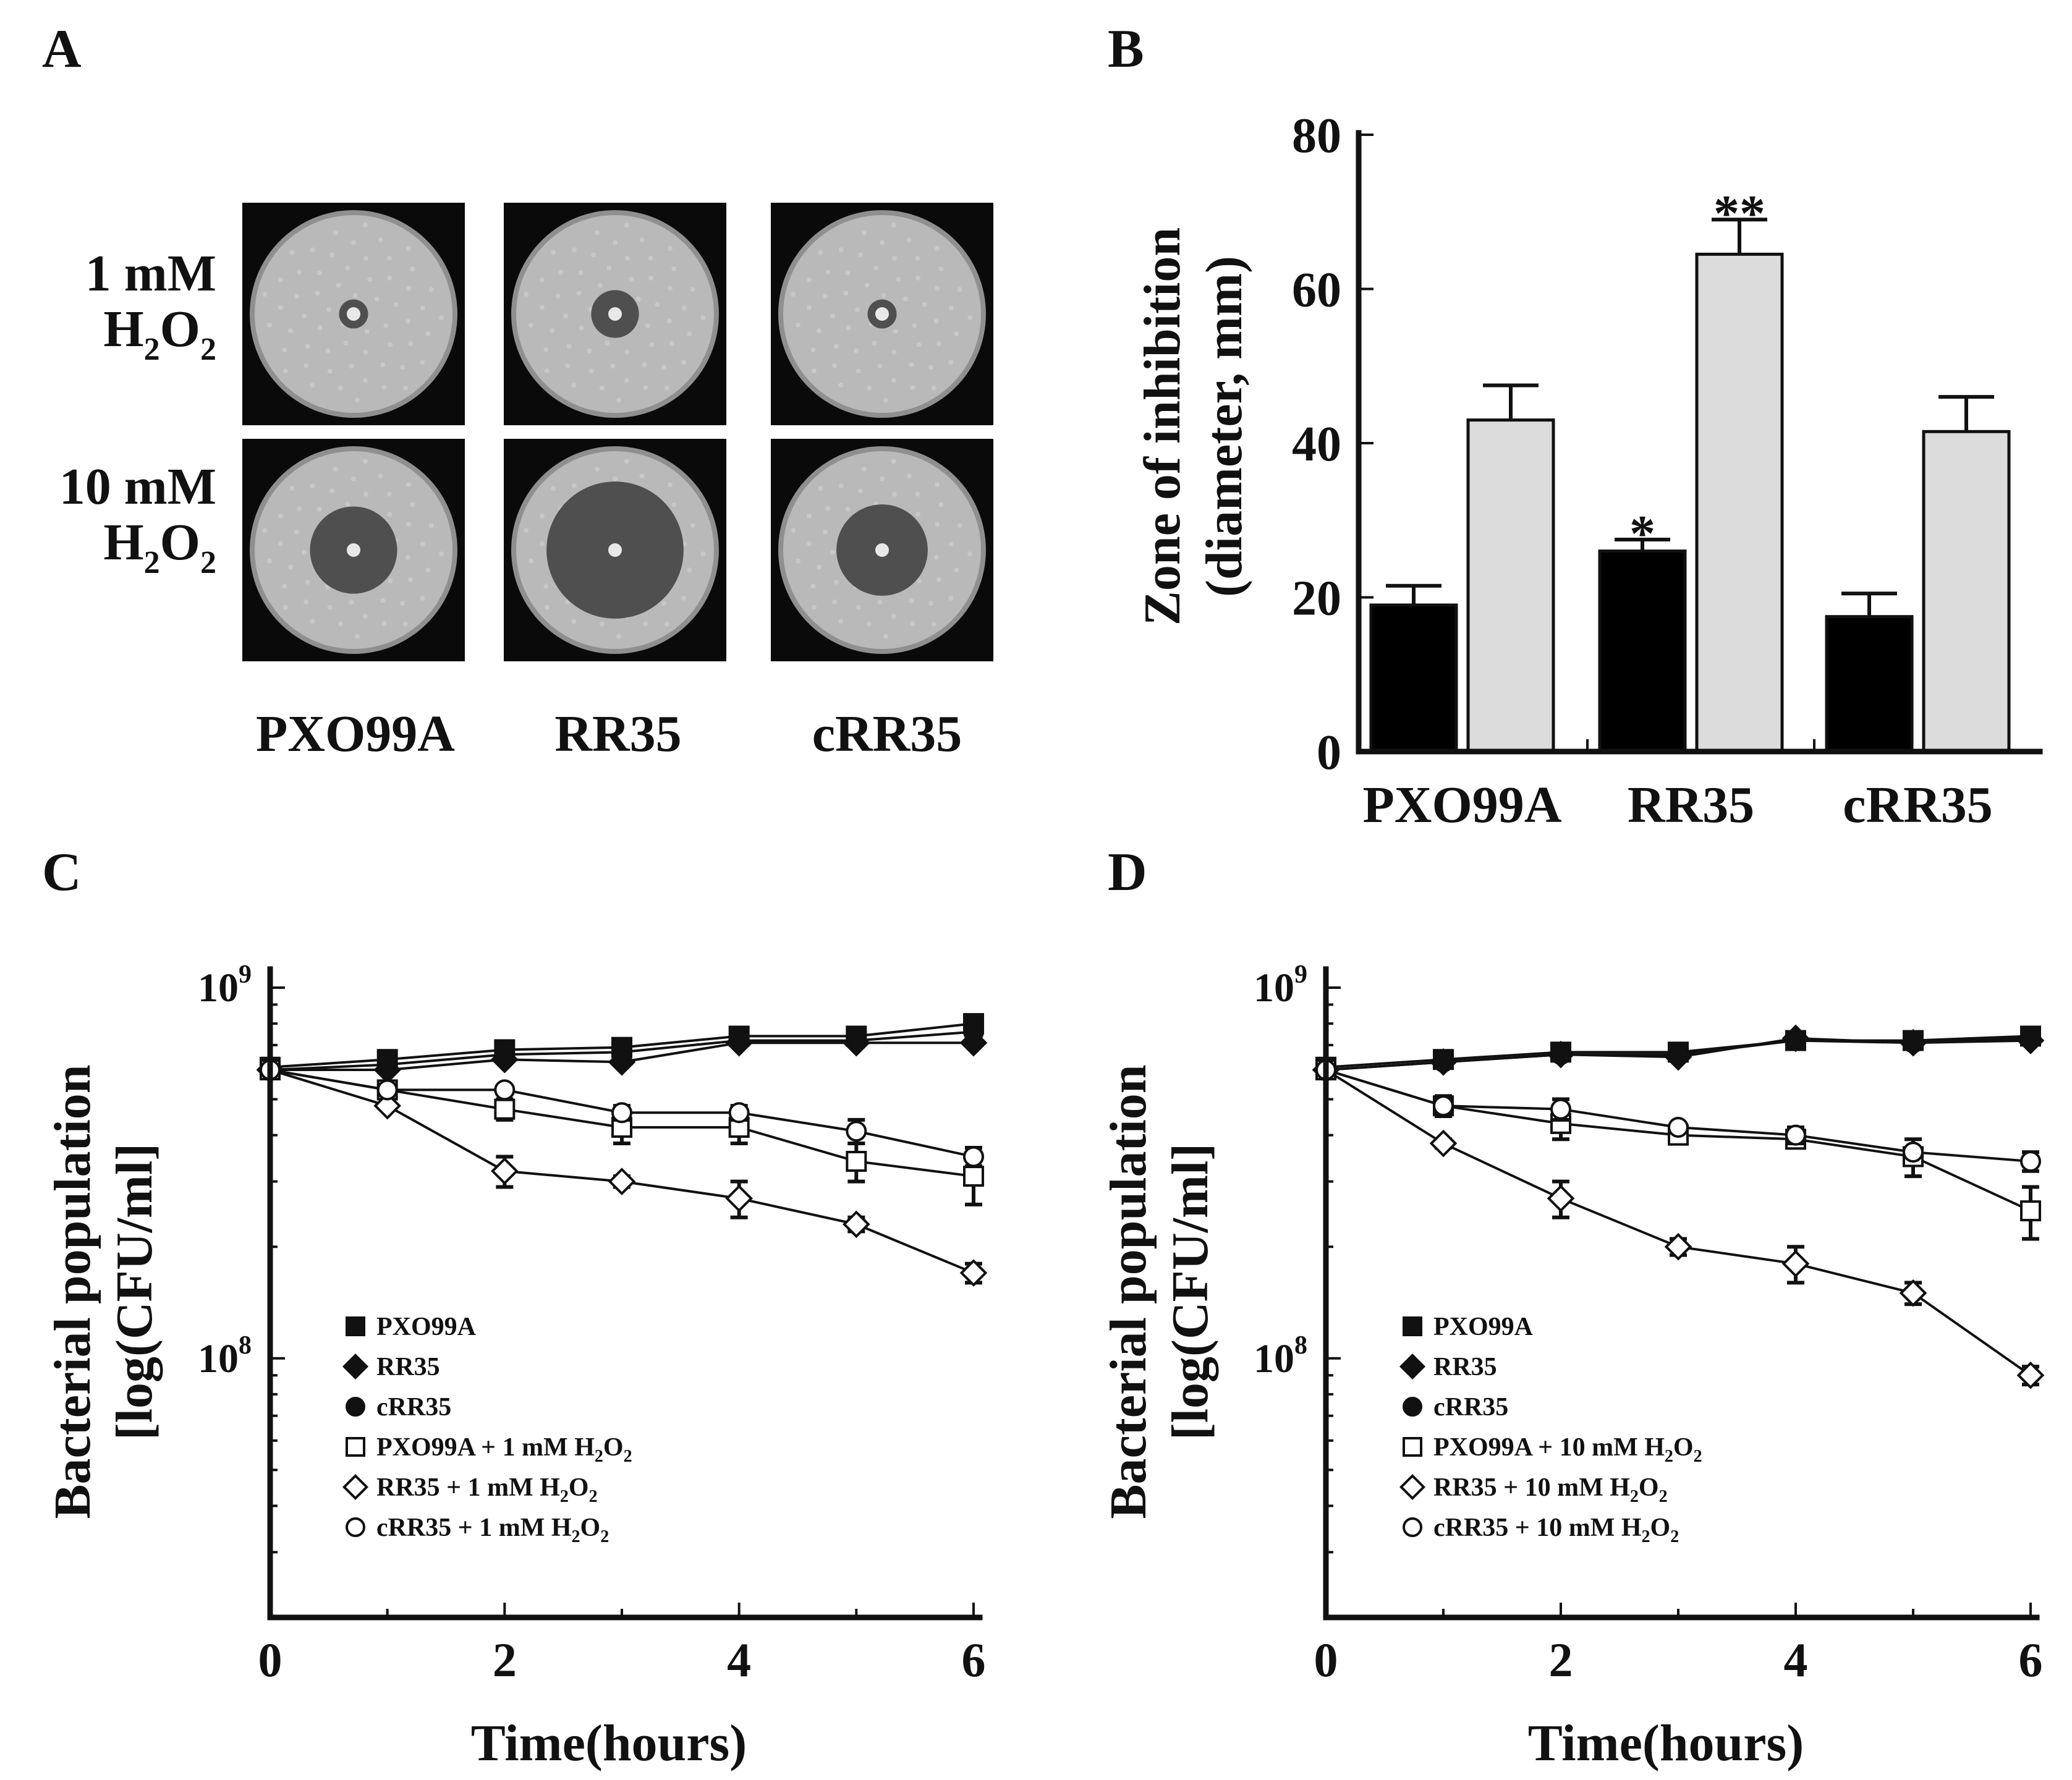 The width and height of the screenshot is (2072, 1780). What do you see at coordinates (413, 1408) in the screenshot?
I see `c-legend-label-2: cRR35` at bounding box center [413, 1408].